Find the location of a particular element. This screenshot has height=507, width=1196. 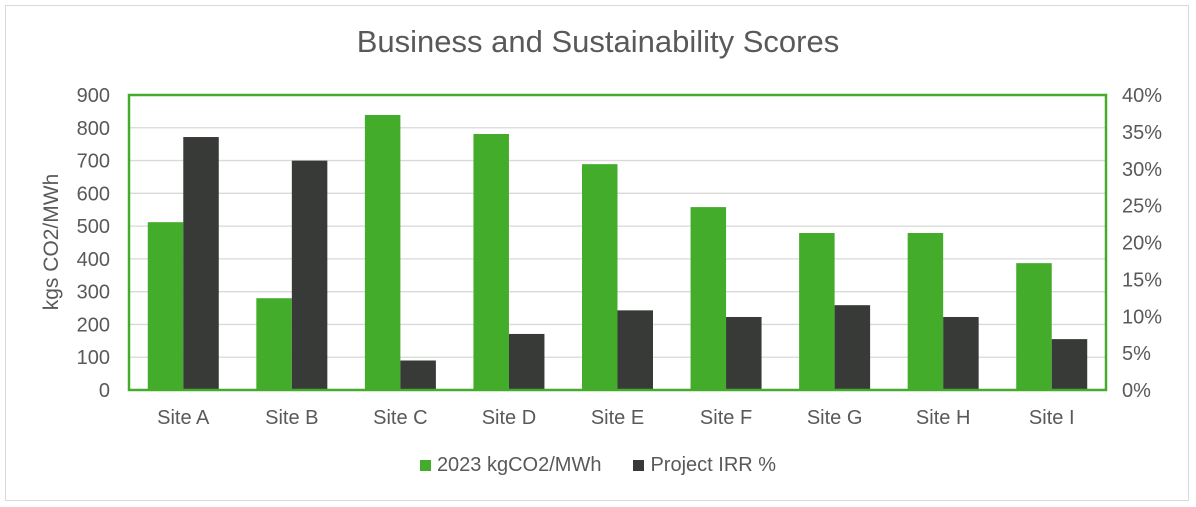

x-tick-label: Site F is located at coordinates (726, 418).